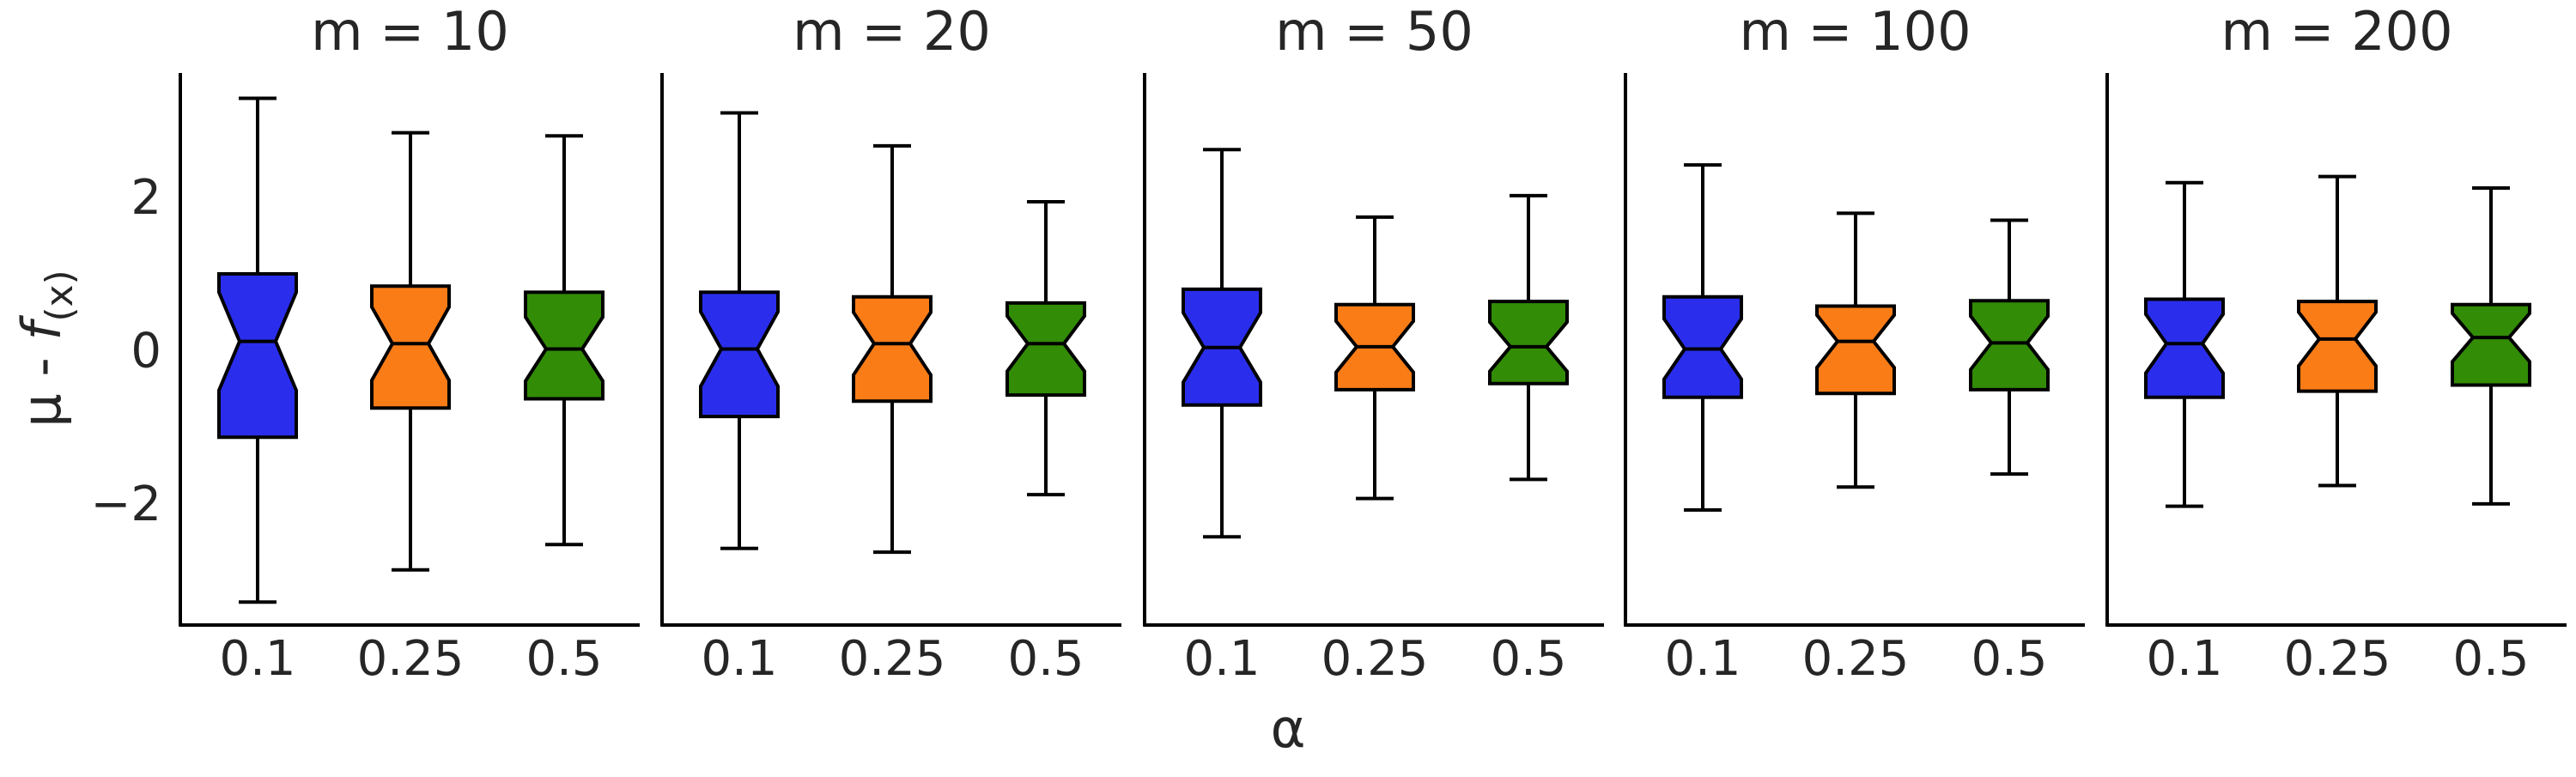  What do you see at coordinates (892, 31) in the screenshot?
I see `panel-title: m = 20` at bounding box center [892, 31].